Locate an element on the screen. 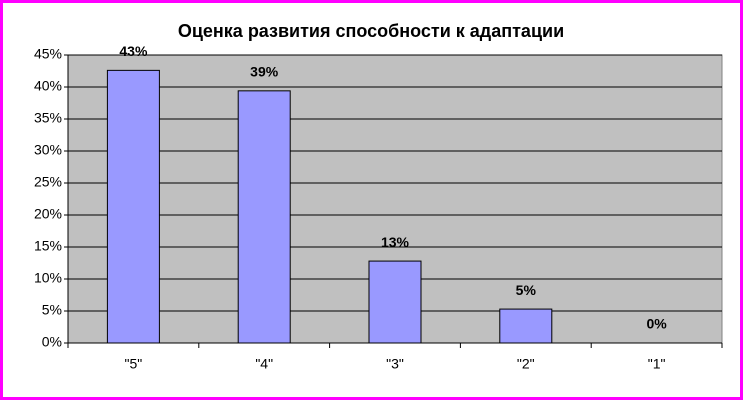  y-tick-label: 5% is located at coordinates (52, 310).